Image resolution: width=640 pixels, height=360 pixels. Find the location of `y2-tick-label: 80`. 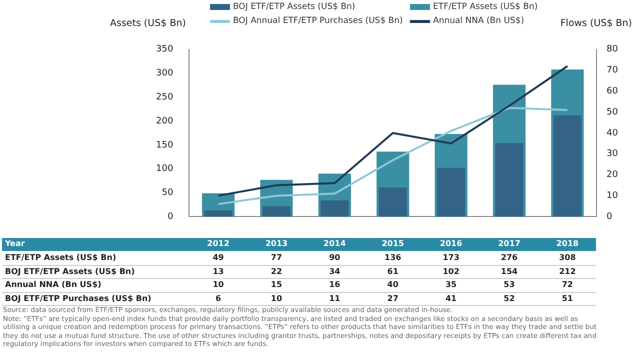

y2-tick-label: 80 is located at coordinates (612, 49).